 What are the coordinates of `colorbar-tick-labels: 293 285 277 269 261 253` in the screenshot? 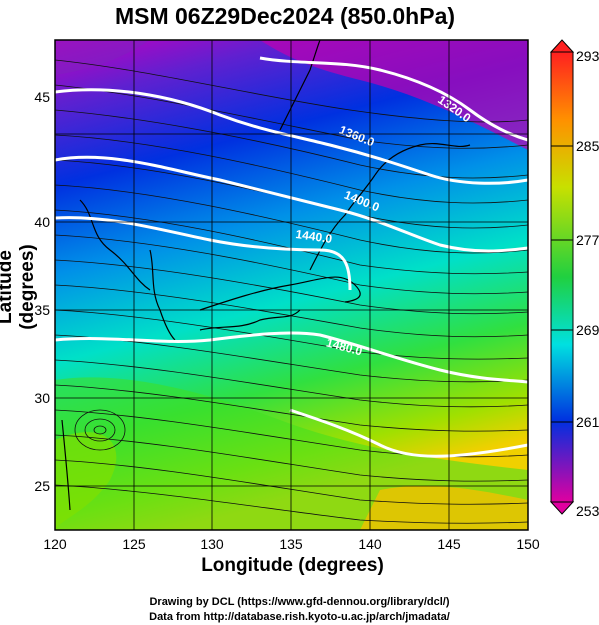 It's located at (587, 283).